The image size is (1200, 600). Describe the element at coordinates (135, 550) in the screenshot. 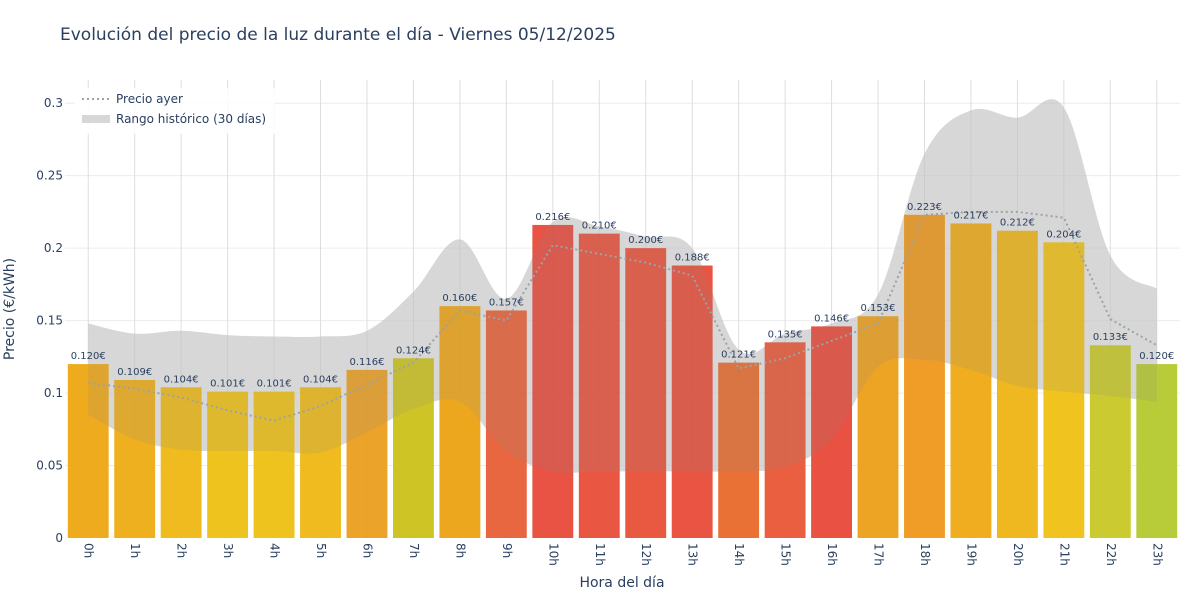

I see `x-tick-label: 1h` at that location.